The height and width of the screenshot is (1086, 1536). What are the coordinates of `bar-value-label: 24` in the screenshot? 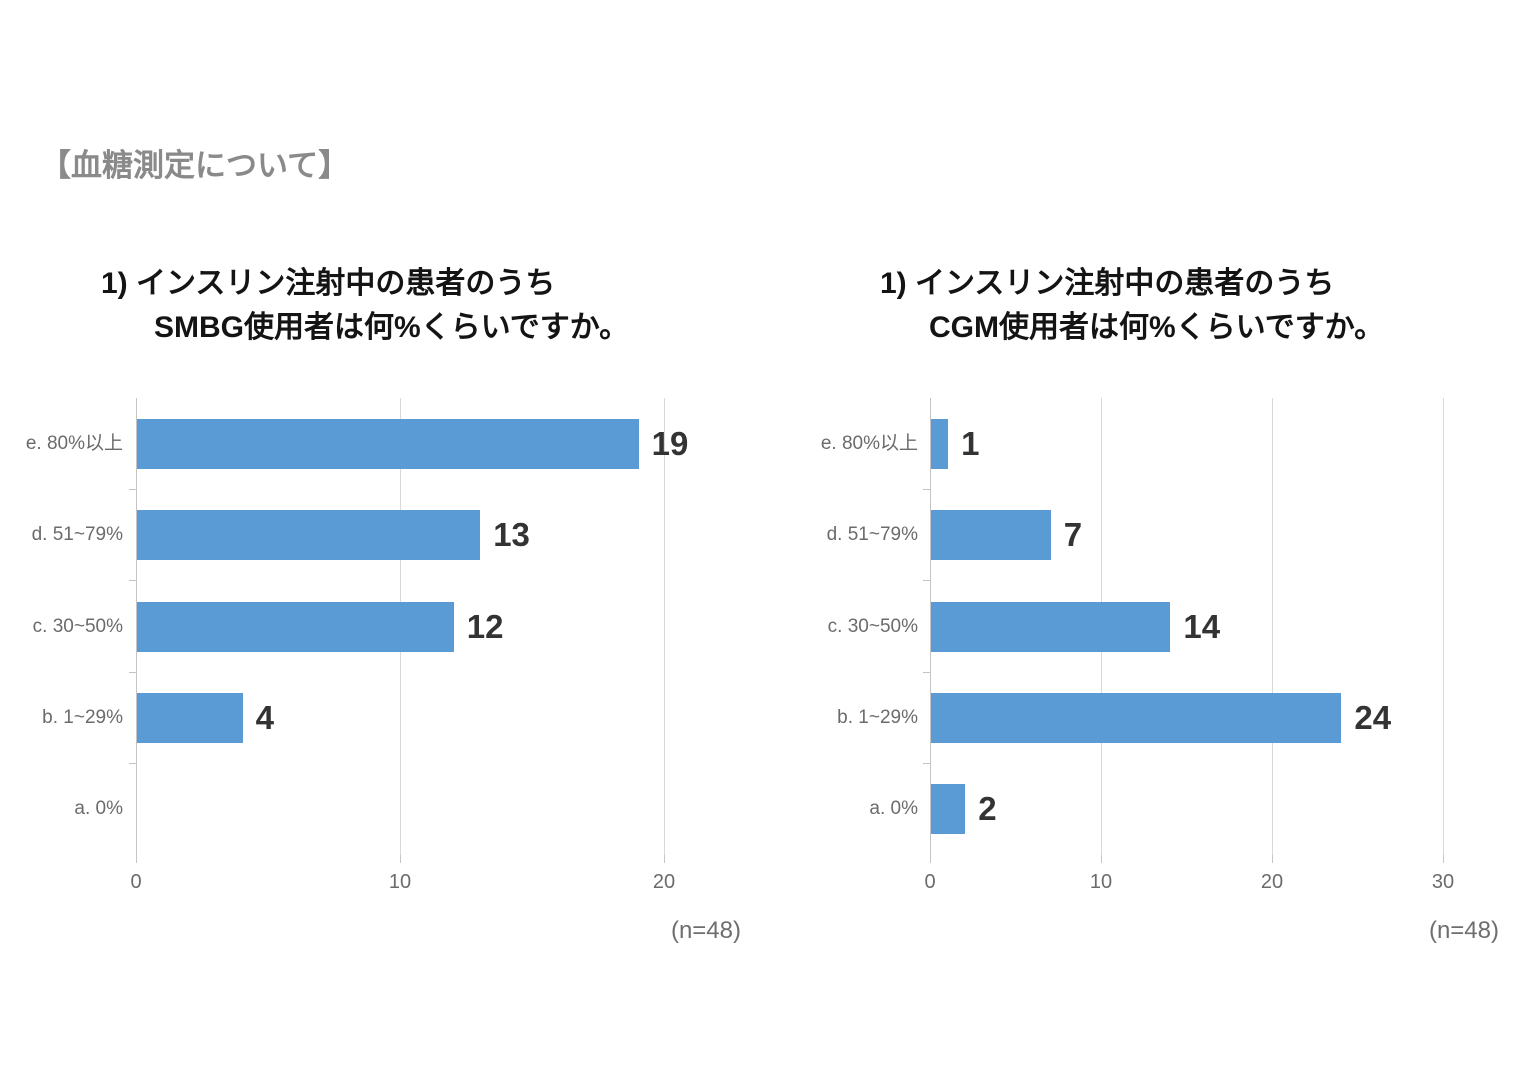 It's located at (1373, 717).